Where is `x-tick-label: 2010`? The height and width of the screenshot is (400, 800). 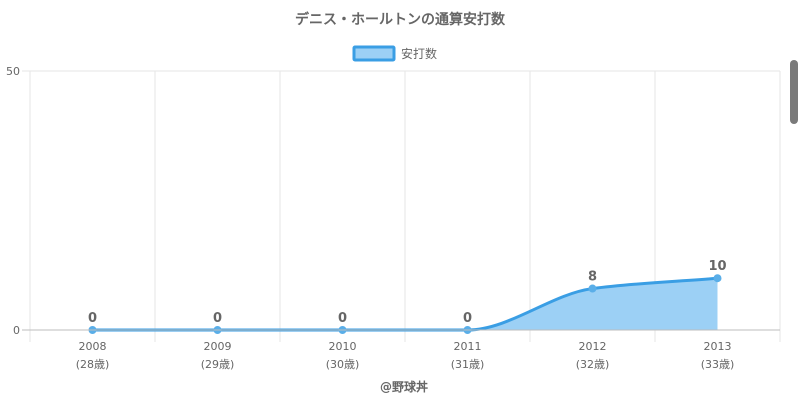
x-tick-label: 2010 is located at coordinates (343, 346).